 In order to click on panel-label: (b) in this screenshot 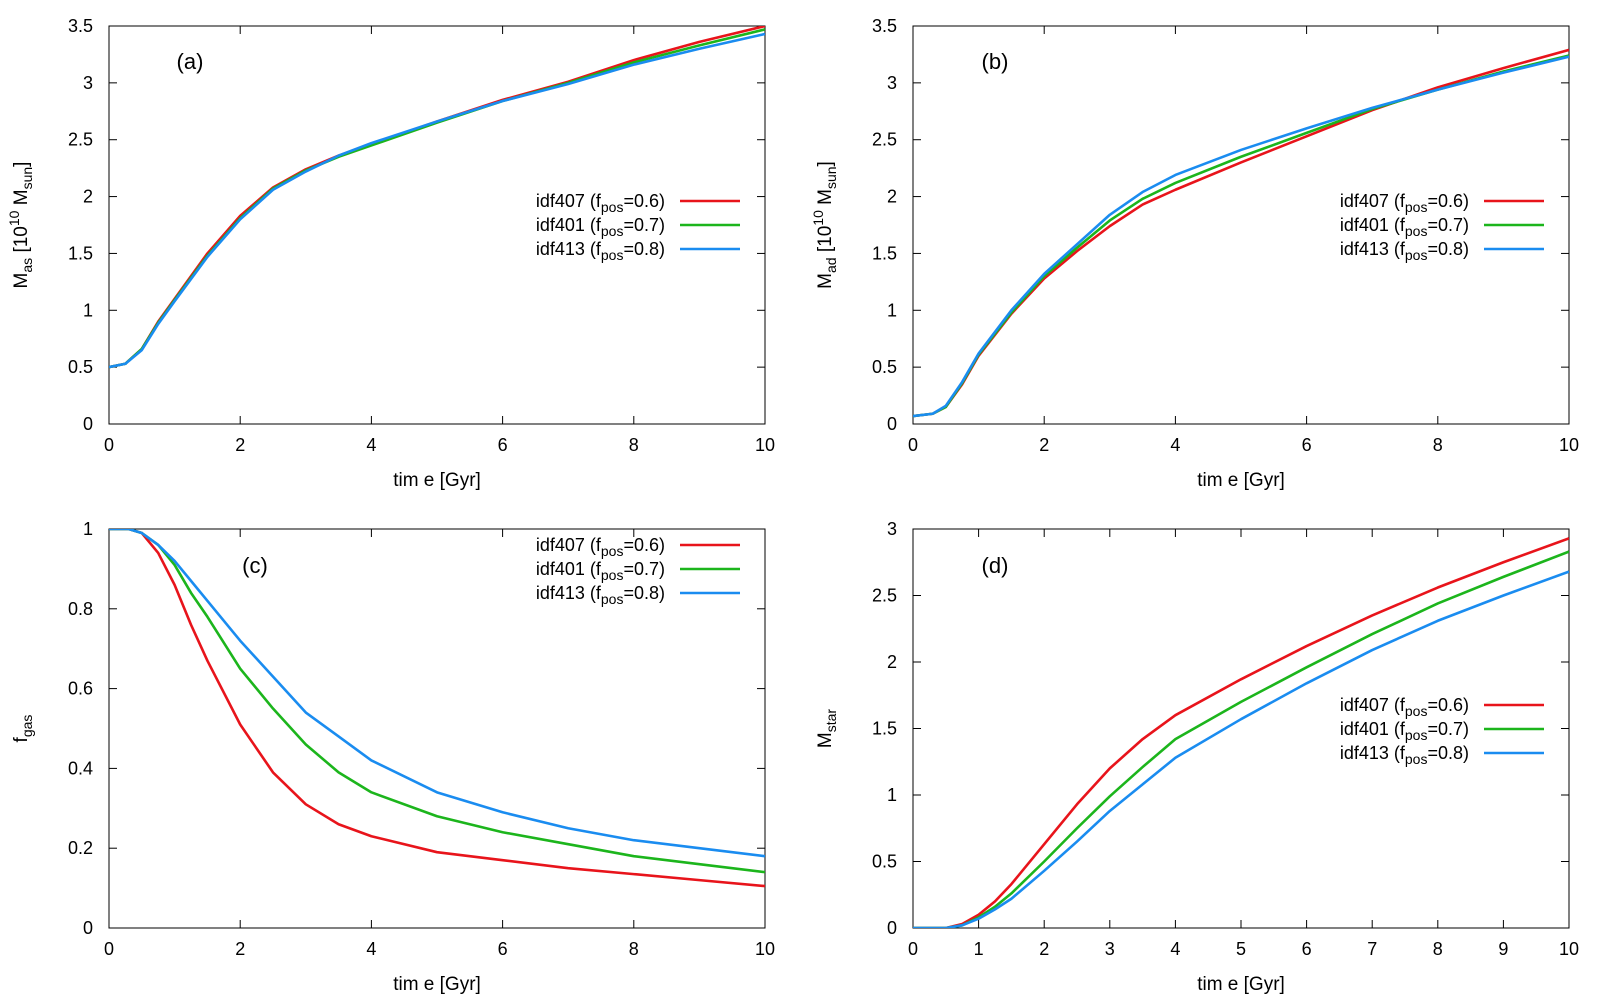, I will do `click(995, 61)`.